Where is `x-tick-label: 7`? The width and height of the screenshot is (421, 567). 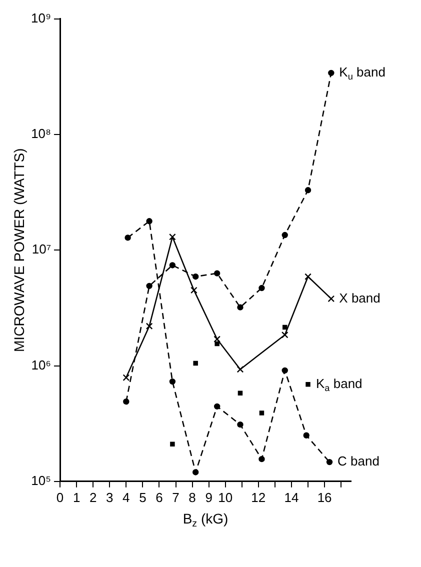 x-tick-label: 7 is located at coordinates (176, 497).